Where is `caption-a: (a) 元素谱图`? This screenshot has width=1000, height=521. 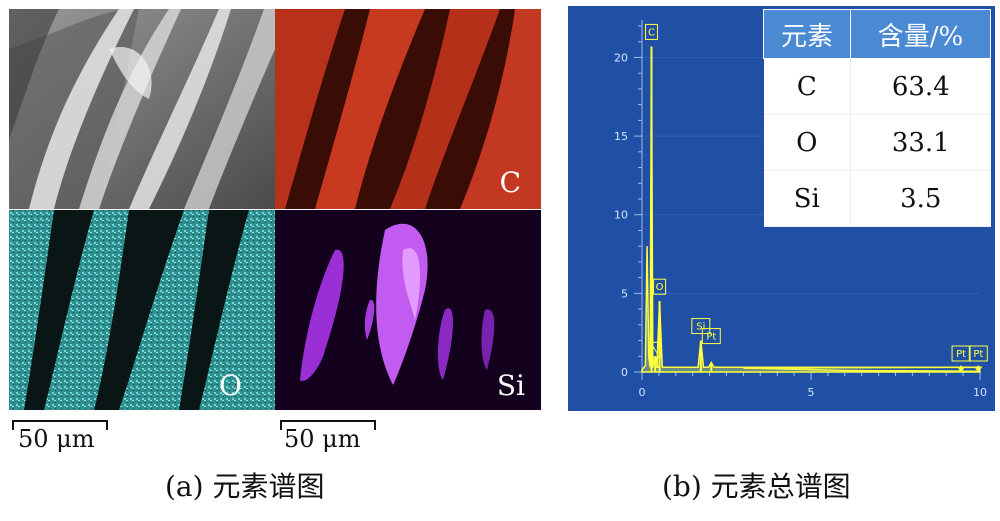 caption-a: (a) 元素谱图 is located at coordinates (245, 486).